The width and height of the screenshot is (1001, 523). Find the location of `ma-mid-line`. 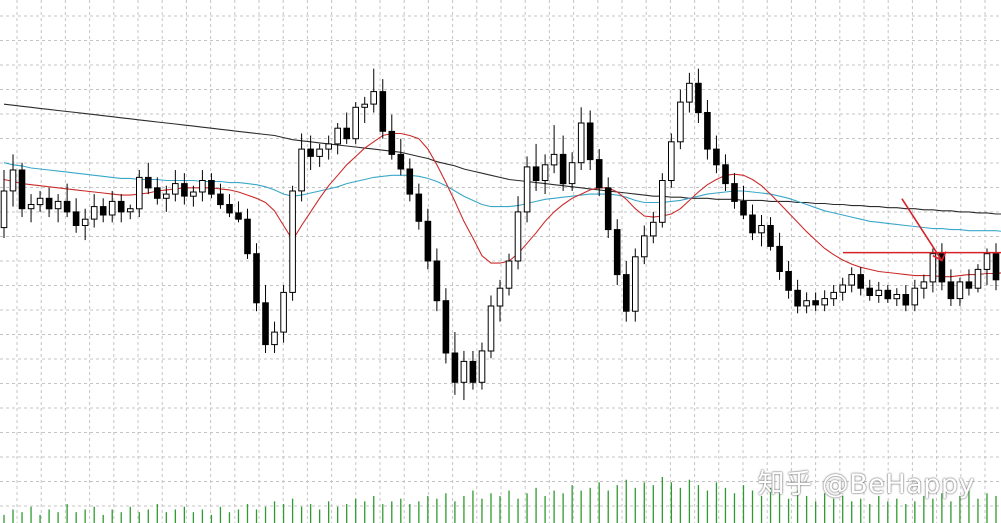

ma-mid-line is located at coordinates (502, 197).